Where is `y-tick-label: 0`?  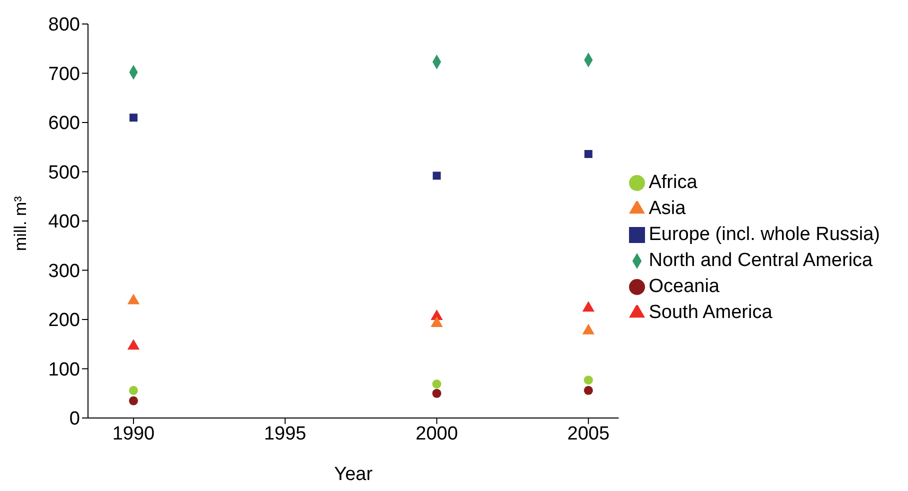
y-tick-label: 0 is located at coordinates (74, 419).